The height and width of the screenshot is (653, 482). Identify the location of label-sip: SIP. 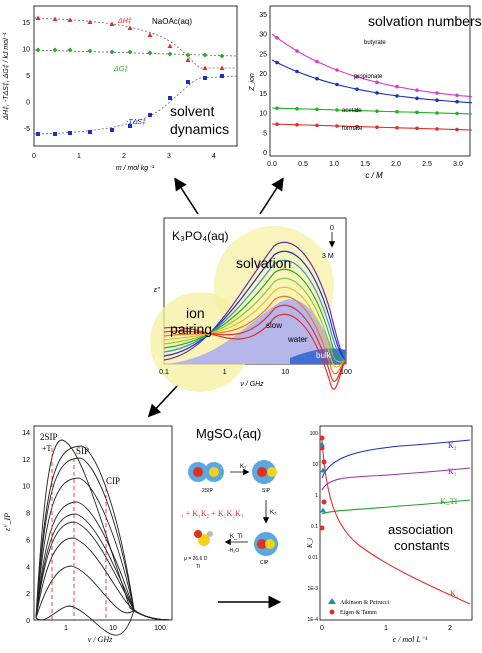
(82, 451).